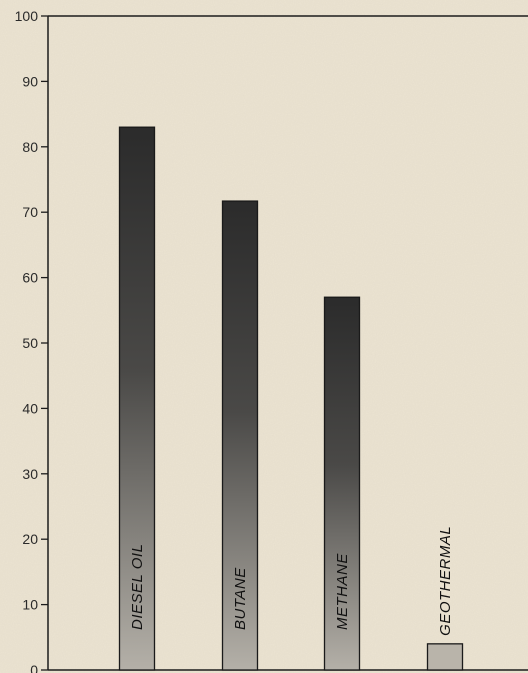 The height and width of the screenshot is (673, 528). What do you see at coordinates (445, 657) in the screenshot?
I see `bar-geothermal` at bounding box center [445, 657].